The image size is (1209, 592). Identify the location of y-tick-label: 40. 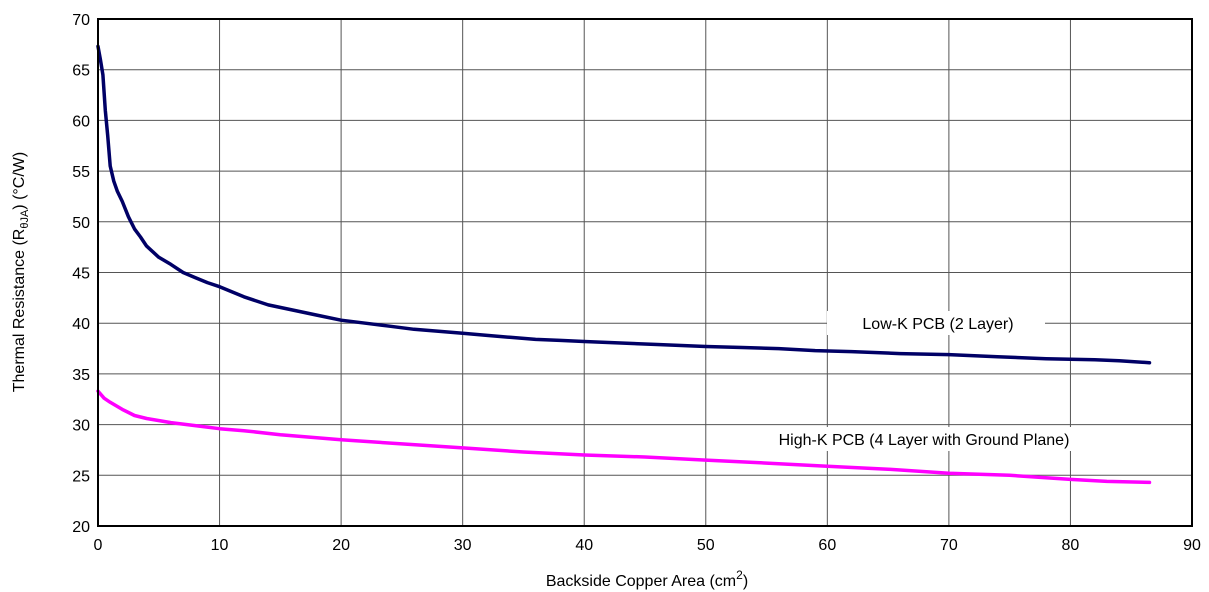
(81, 324).